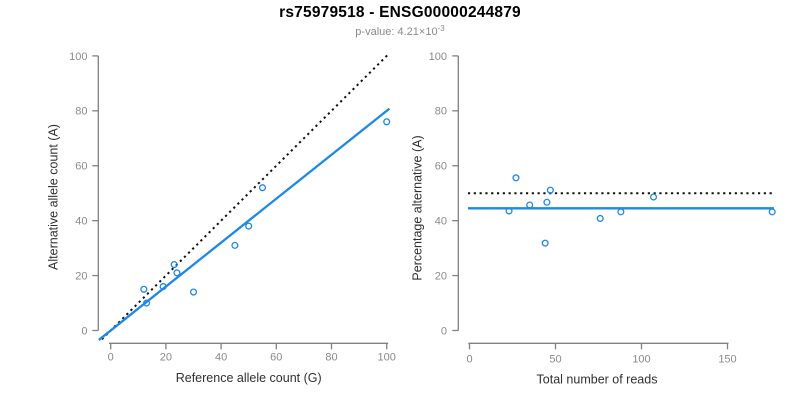 The width and height of the screenshot is (800, 400). Describe the element at coordinates (249, 378) in the screenshot. I see `allele-counts-x-axis-title: Reference allele count (G)` at that location.